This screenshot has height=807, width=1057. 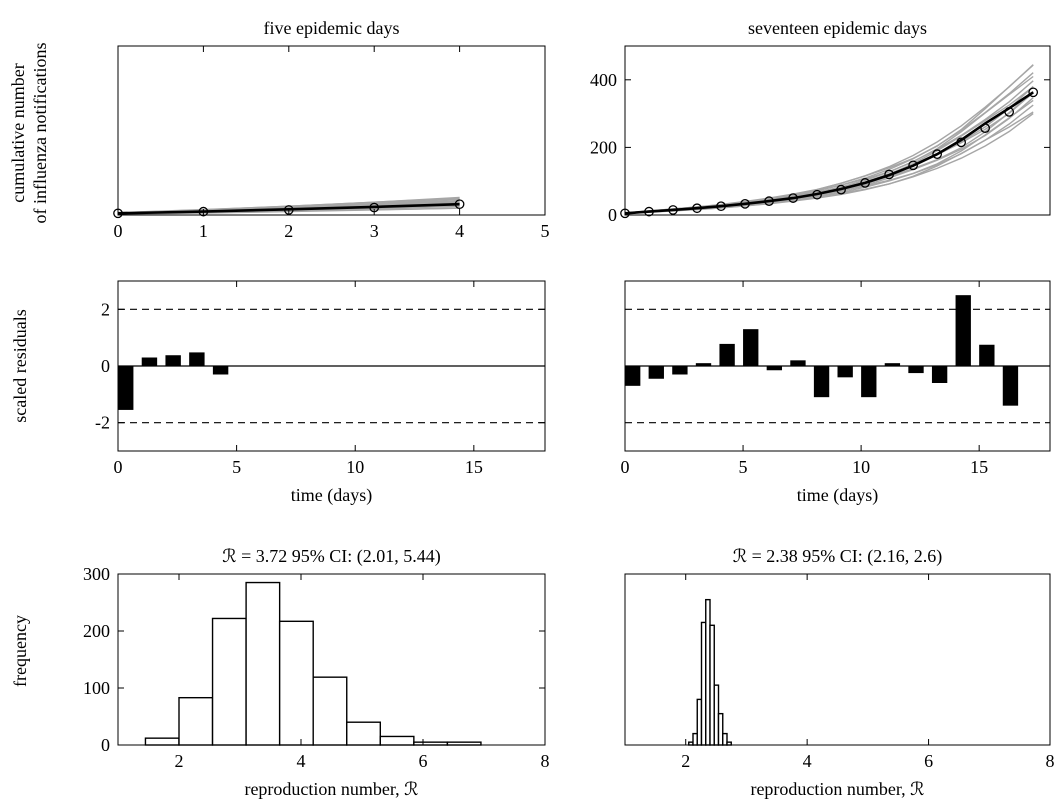 What do you see at coordinates (320, 393) in the screenshot?
I see `residuals-five-panel: 0 5 10 15 -2 0 2 time (days)` at bounding box center [320, 393].